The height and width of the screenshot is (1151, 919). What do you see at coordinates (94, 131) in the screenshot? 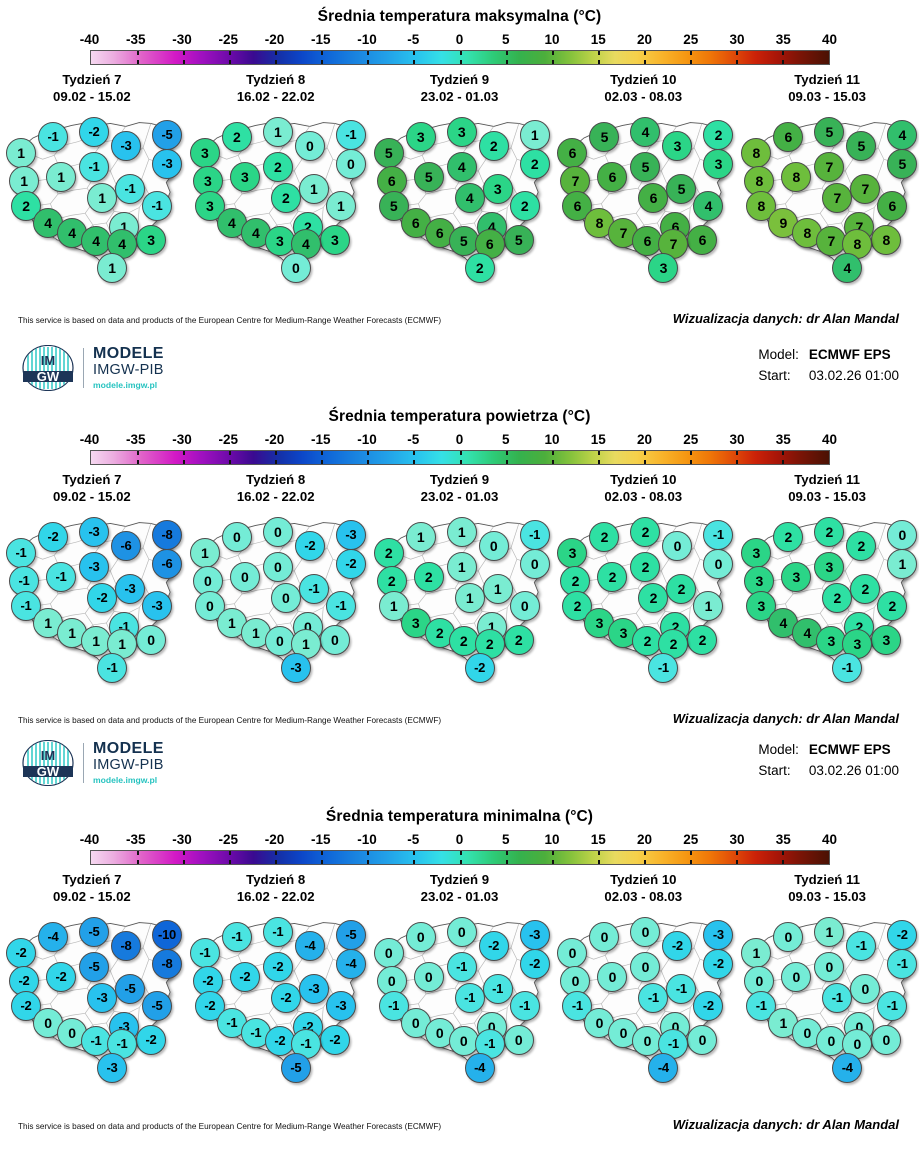
I see `station-marker-gdansk: -2` at bounding box center [94, 131].